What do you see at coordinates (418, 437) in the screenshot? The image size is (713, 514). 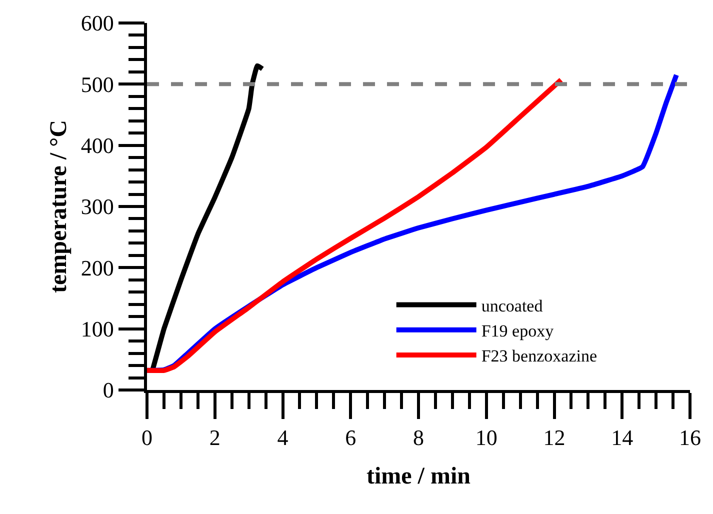 I see `x-tick-label: 8` at bounding box center [418, 437].